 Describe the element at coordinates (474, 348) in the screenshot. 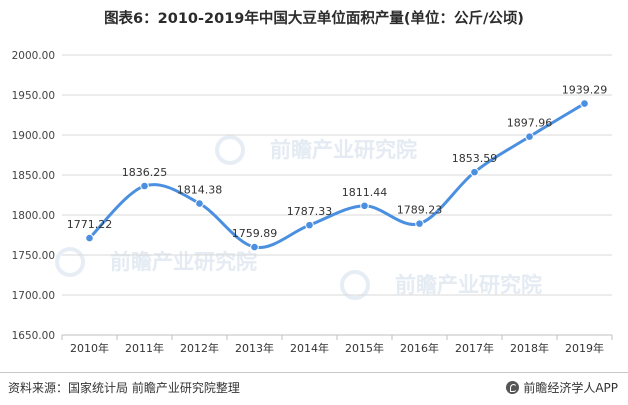

I see `x-tick-label: 2017年` at that location.